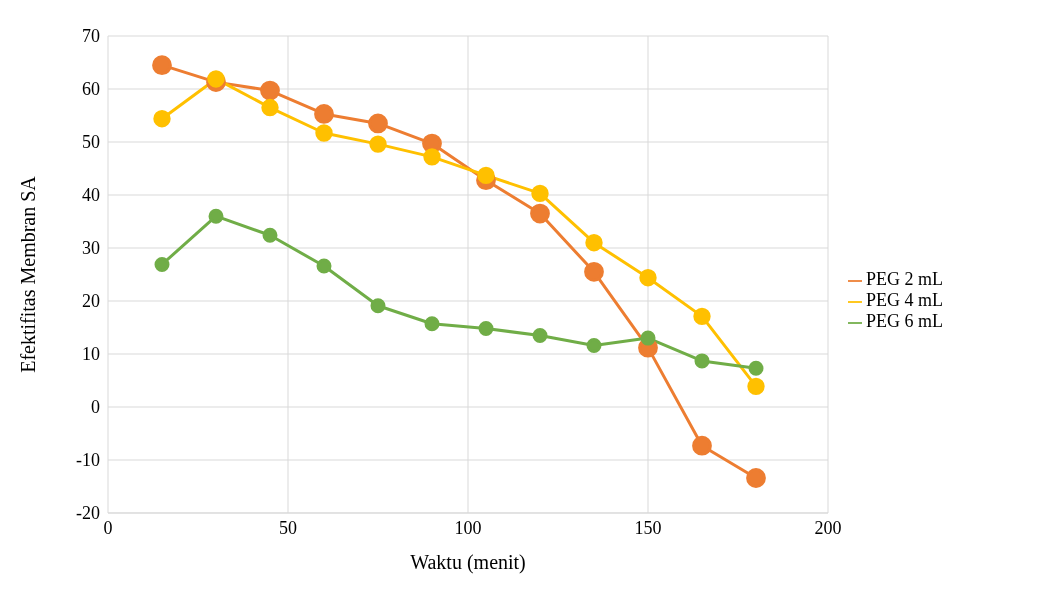 This screenshot has width=1064, height=604. What do you see at coordinates (28, 274) in the screenshot?
I see `y-axis-title: Efektifitas Membran SA` at bounding box center [28, 274].